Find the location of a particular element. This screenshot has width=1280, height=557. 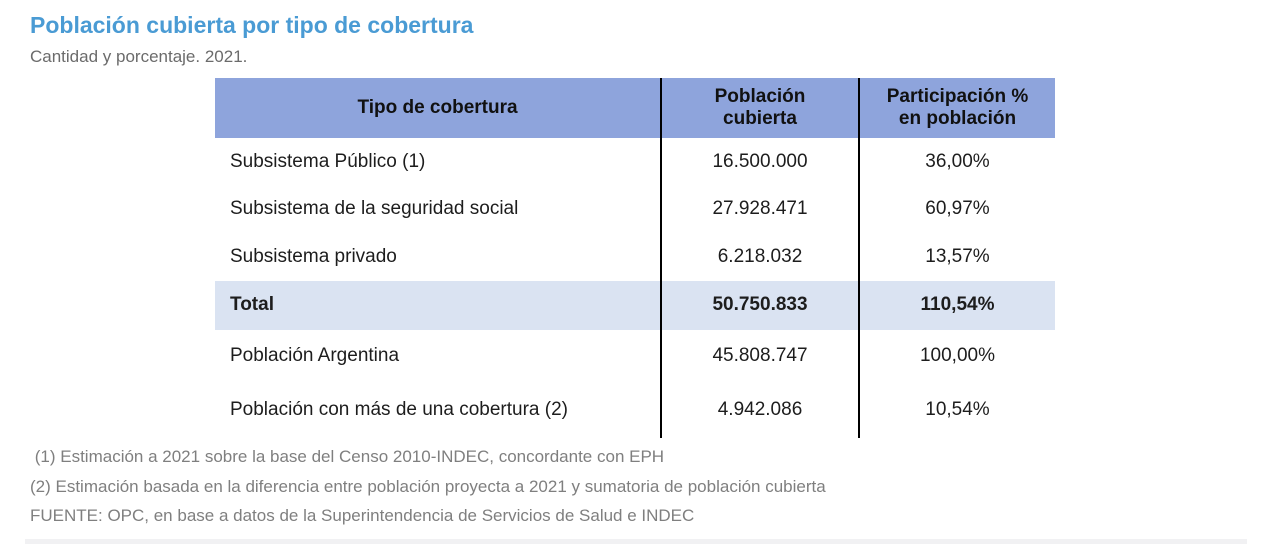

cell-poblacion-cubierta: 50.750.833 is located at coordinates (759, 305).